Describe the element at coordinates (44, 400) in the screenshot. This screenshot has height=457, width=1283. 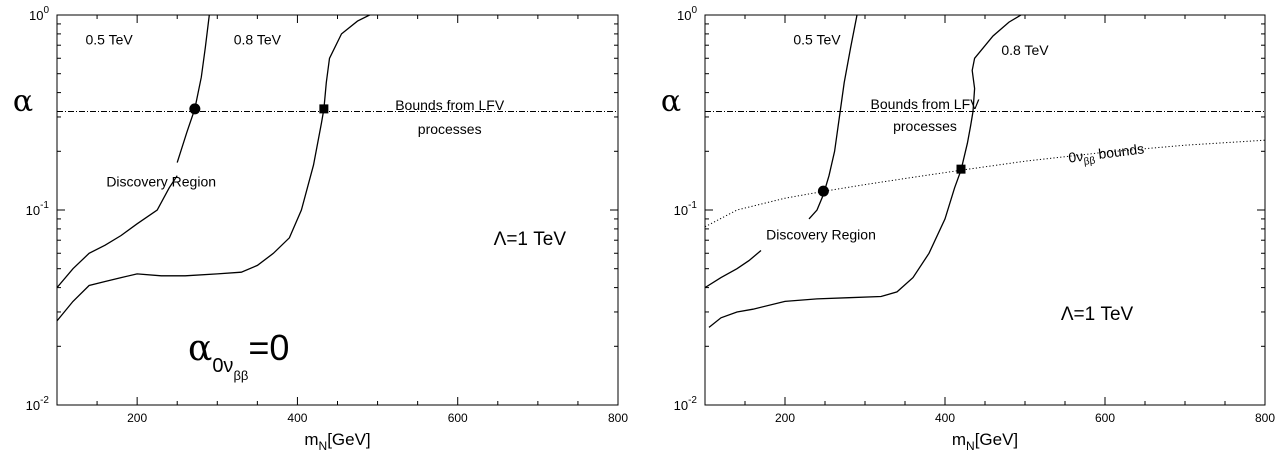
I see `panel1-y-tick-exp: -2` at that location.